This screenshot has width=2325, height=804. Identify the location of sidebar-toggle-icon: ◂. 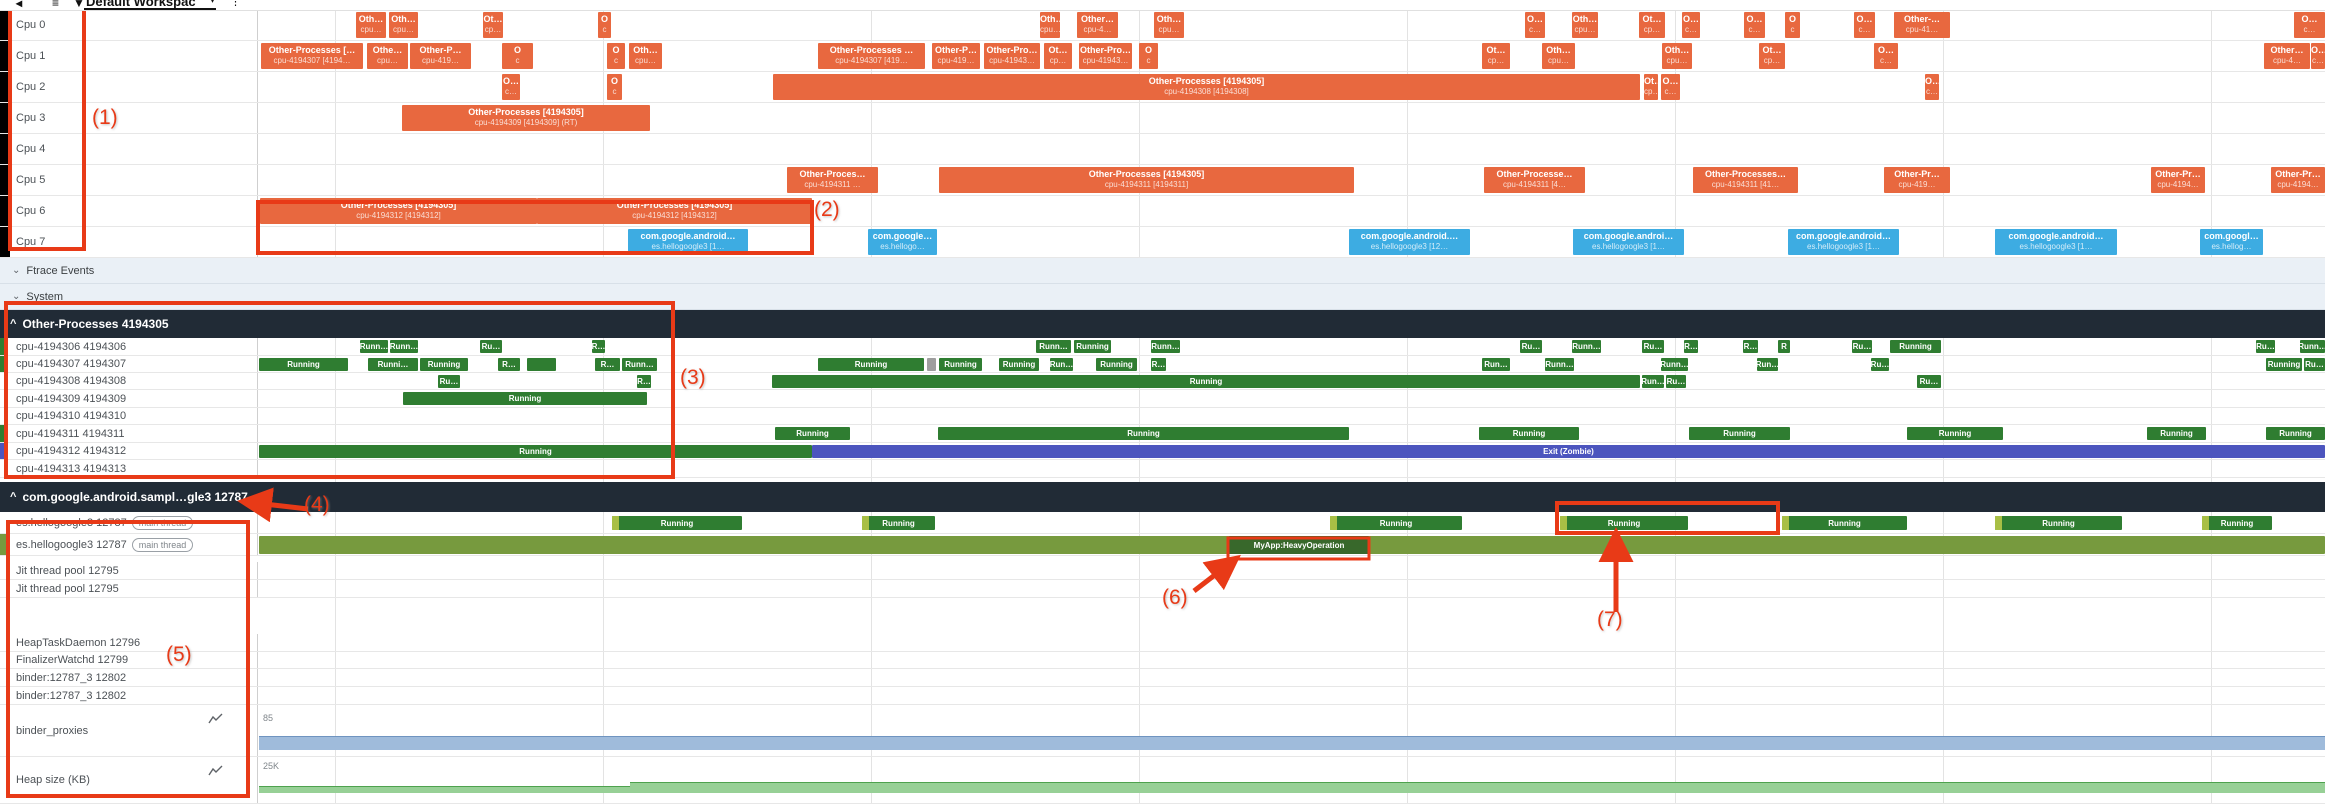
(19, 5).